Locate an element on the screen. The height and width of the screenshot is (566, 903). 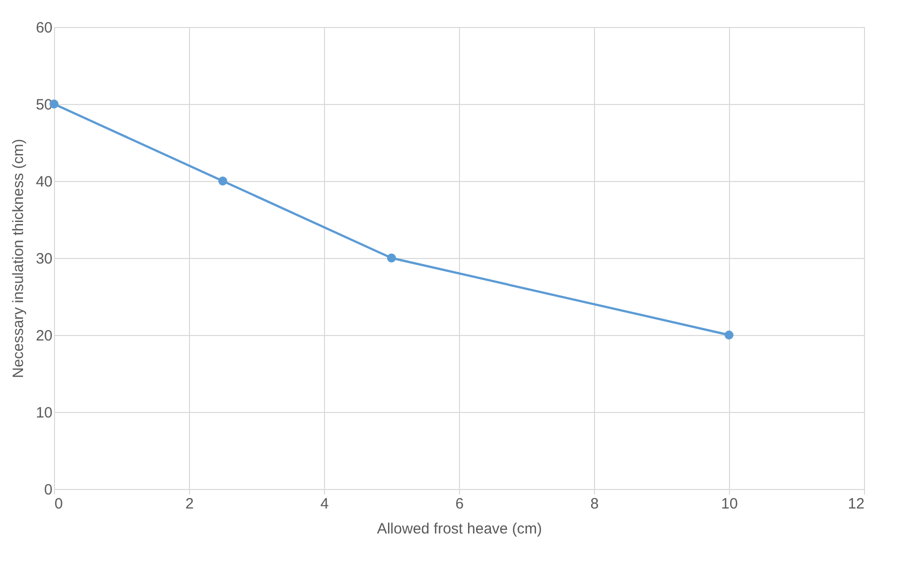
x-tick-label: 12 is located at coordinates (856, 504).